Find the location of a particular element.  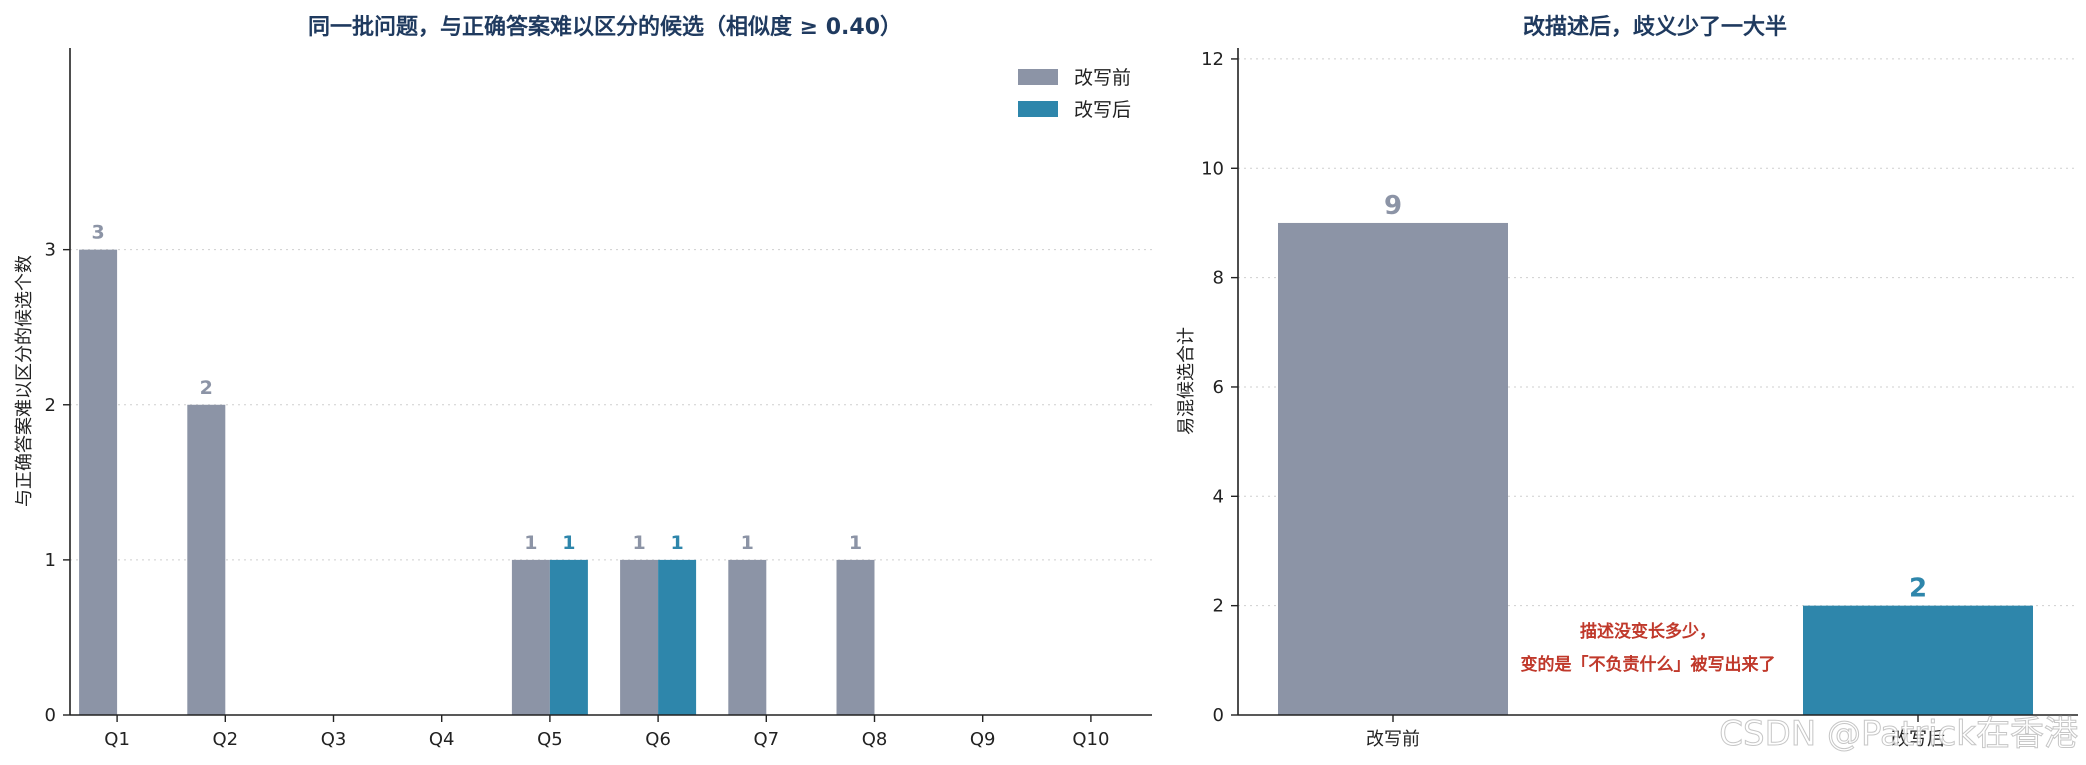

right-y-tick-label: 4 is located at coordinates (1218, 496).